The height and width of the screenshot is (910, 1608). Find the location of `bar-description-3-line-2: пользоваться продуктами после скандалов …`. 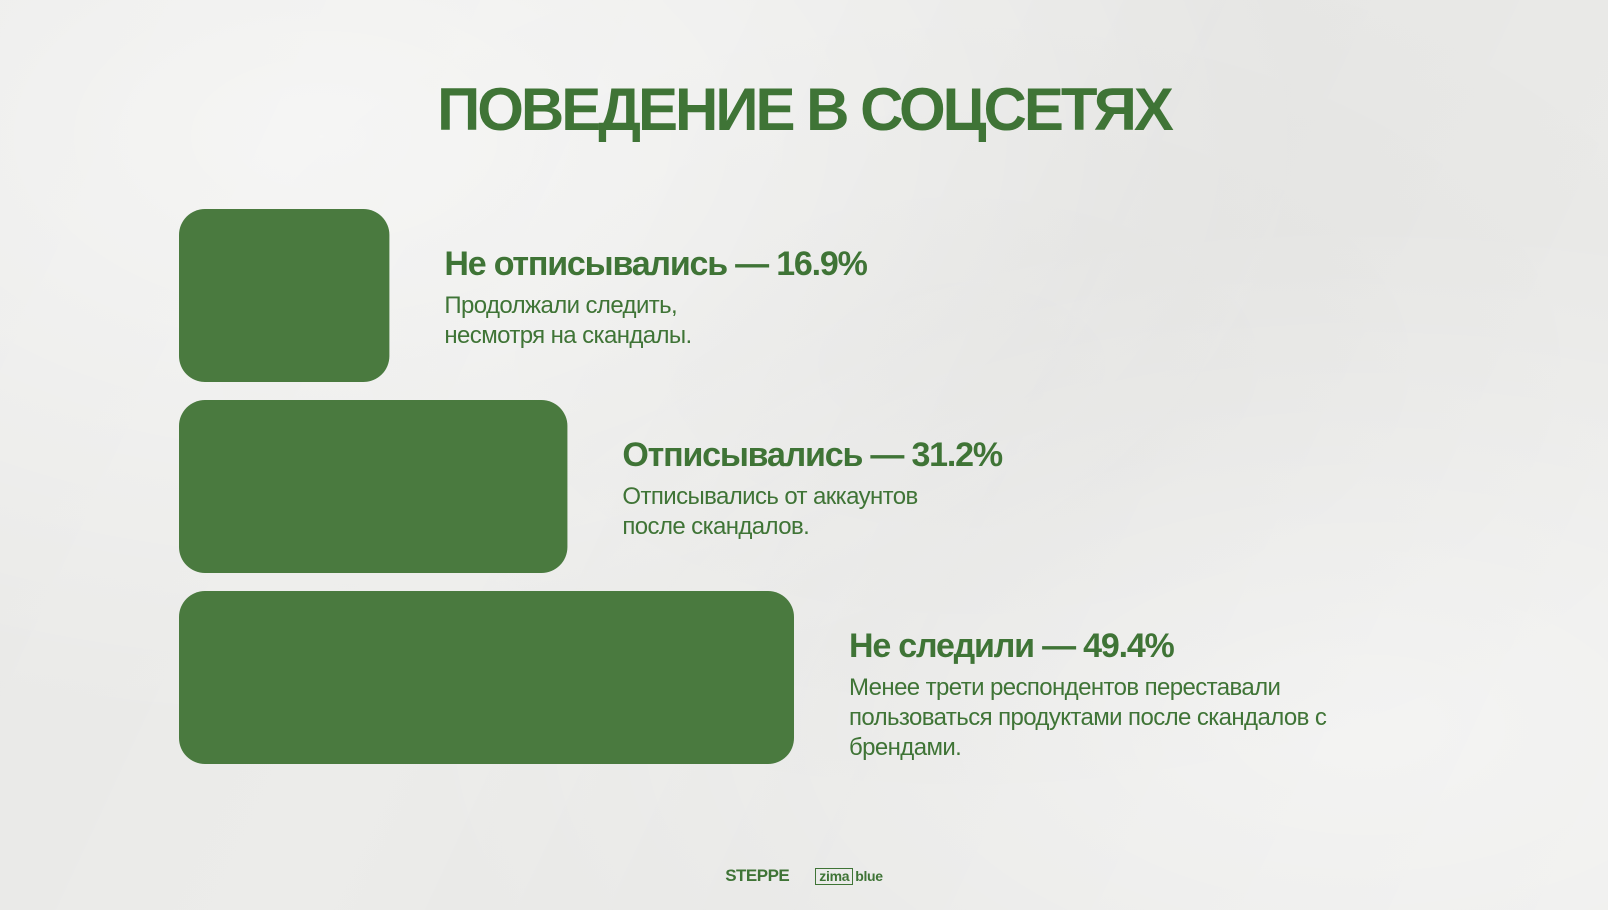

bar-description-3-line-2: пользоваться продуктами после скандалов … is located at coordinates (1088, 717).